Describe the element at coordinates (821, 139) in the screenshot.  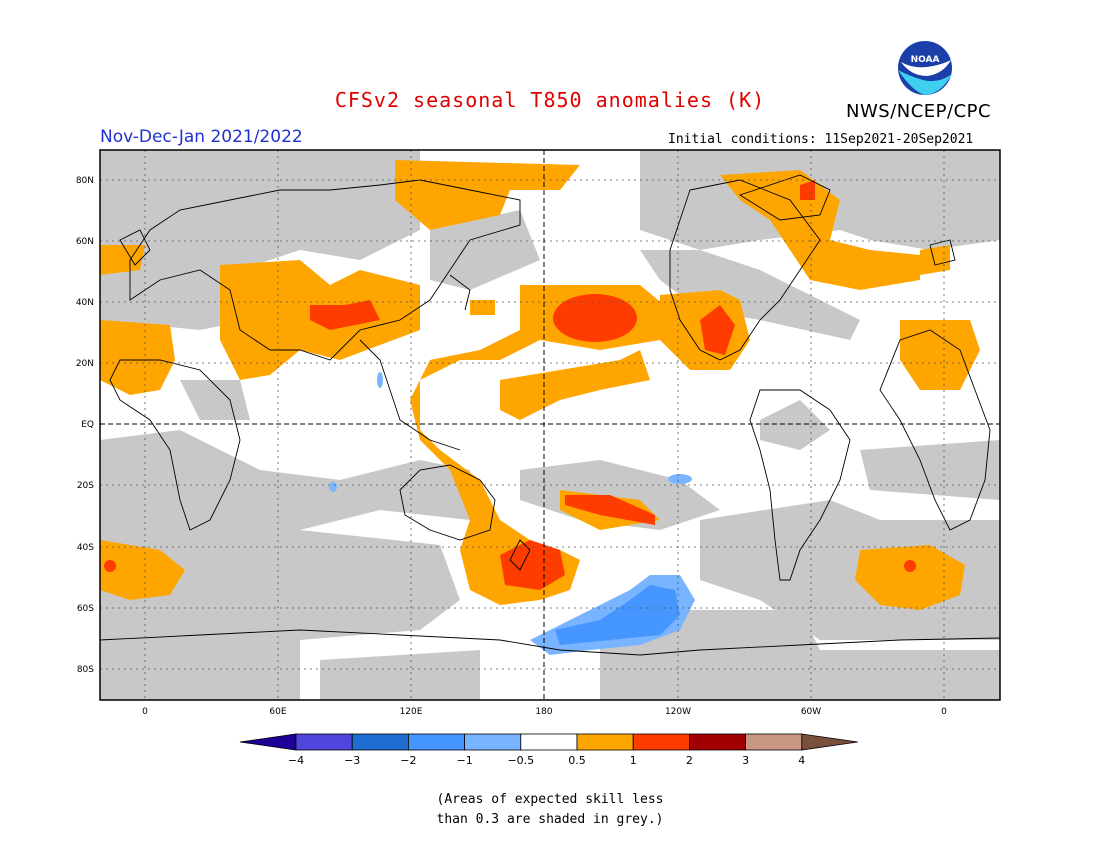
I see `initial-conditions: Initial conditions: 11Sep2021-20Sep2021` at that location.